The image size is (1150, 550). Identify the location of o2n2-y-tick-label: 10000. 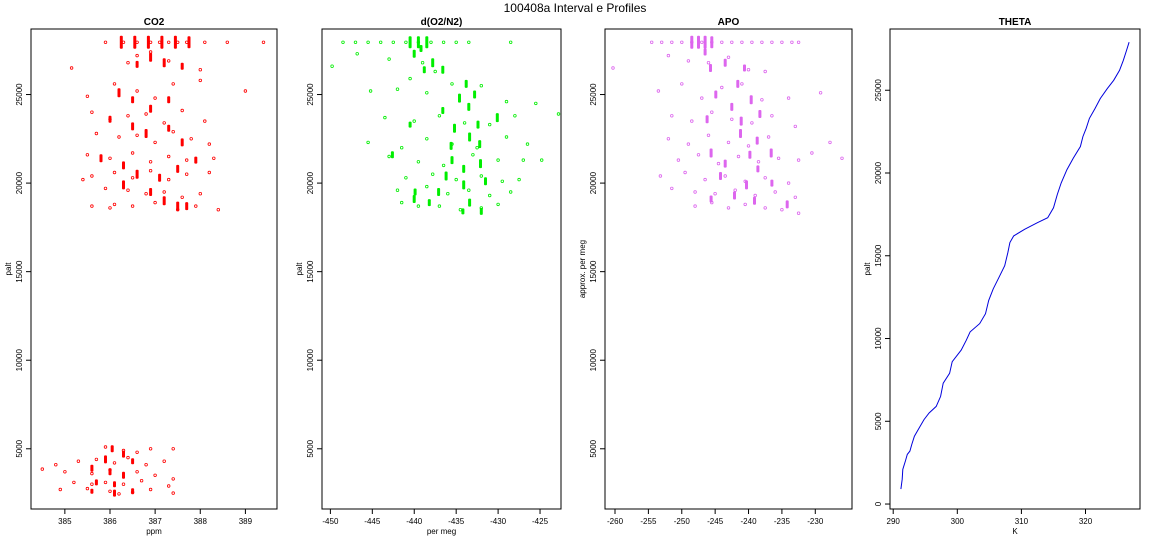
(310, 360).